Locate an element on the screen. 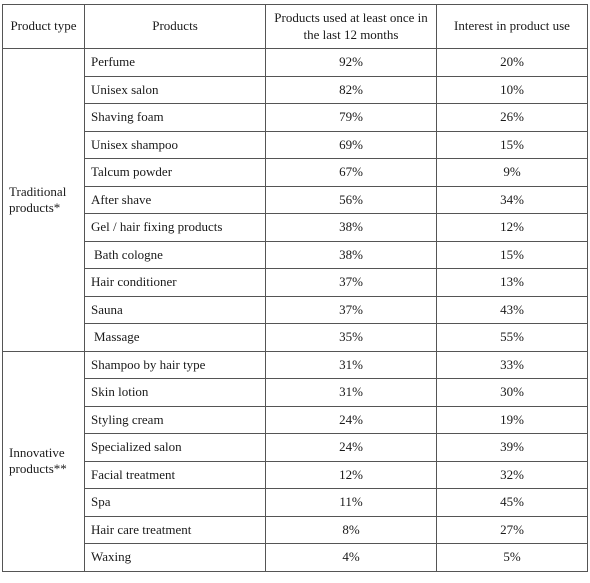  interest-percentage-cell: 5% is located at coordinates (512, 558).